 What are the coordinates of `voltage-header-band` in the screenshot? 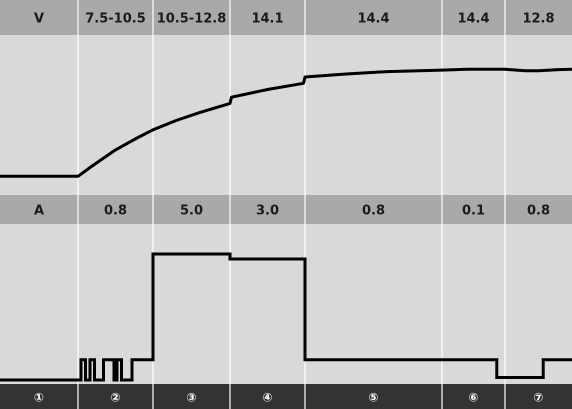 It's located at (286, 17).